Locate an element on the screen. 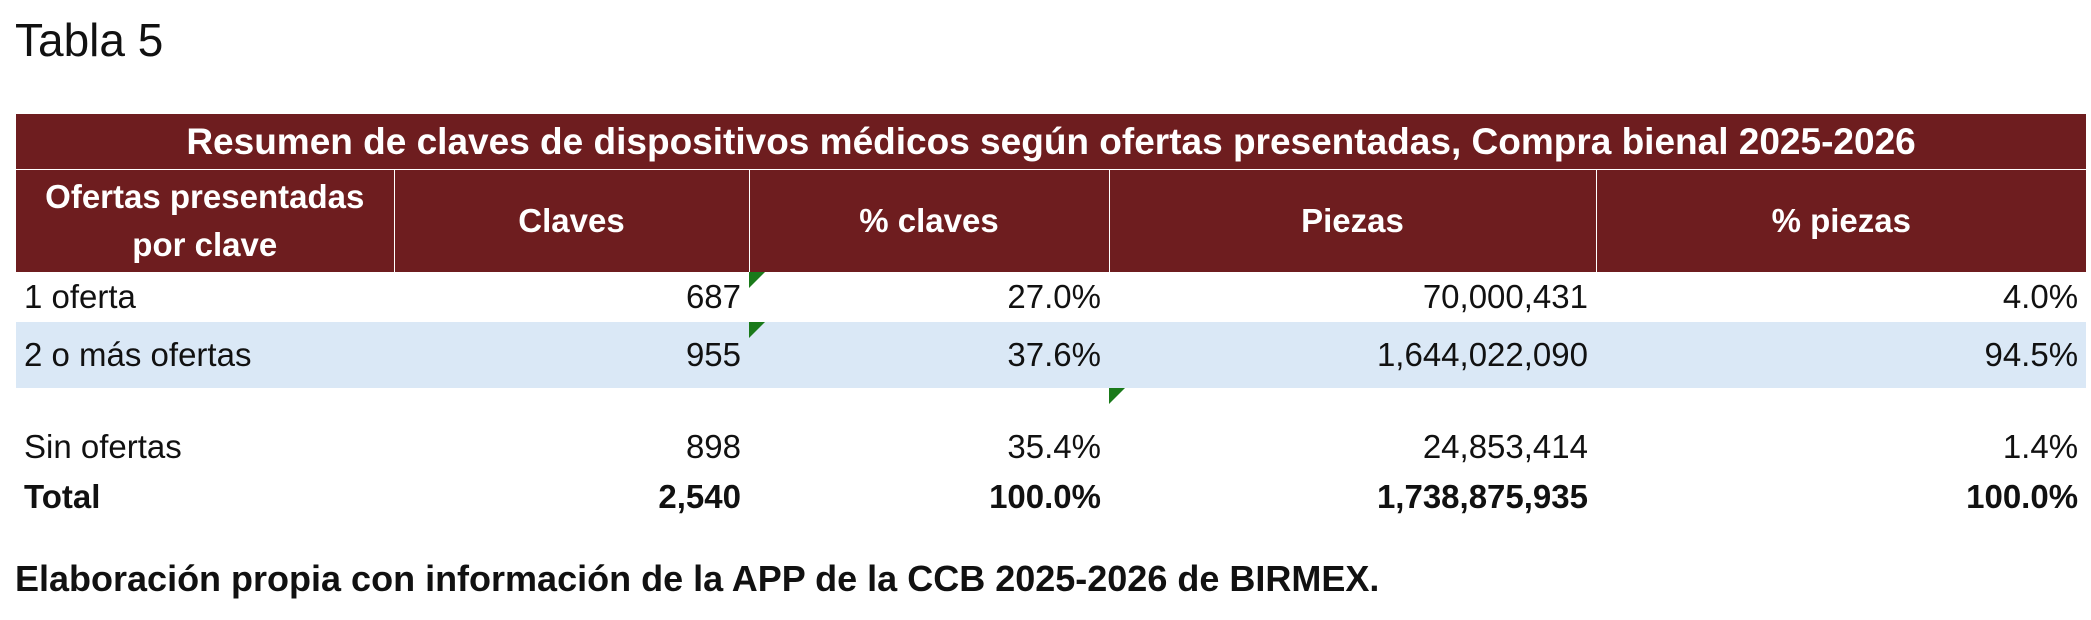  header-claves: Claves is located at coordinates (571, 220).